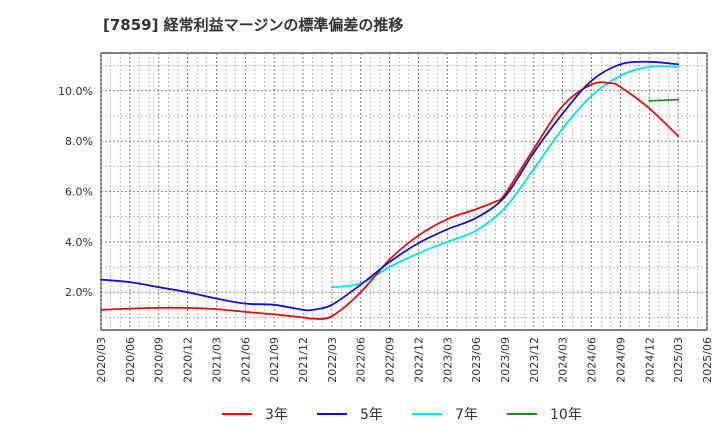  I want to click on x-tick-label: 2021/03, so click(216, 360).